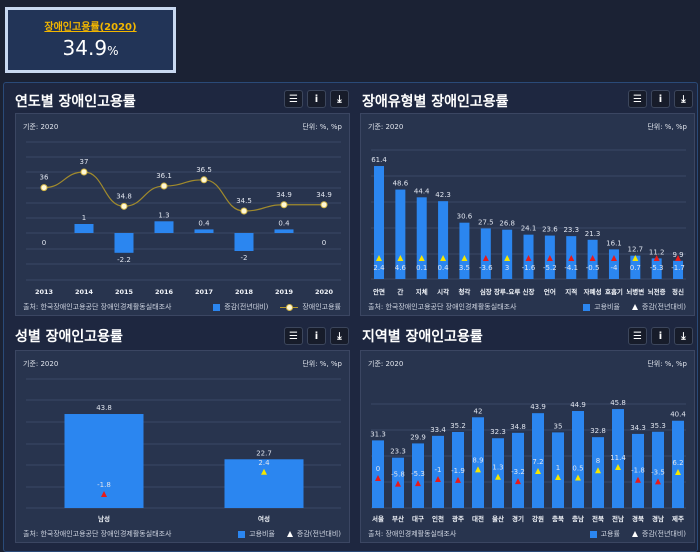 Image resolution: width=700 pixels, height=552 pixels. I want to click on kpi-label: 장애인고용률(2020), so click(90, 27).